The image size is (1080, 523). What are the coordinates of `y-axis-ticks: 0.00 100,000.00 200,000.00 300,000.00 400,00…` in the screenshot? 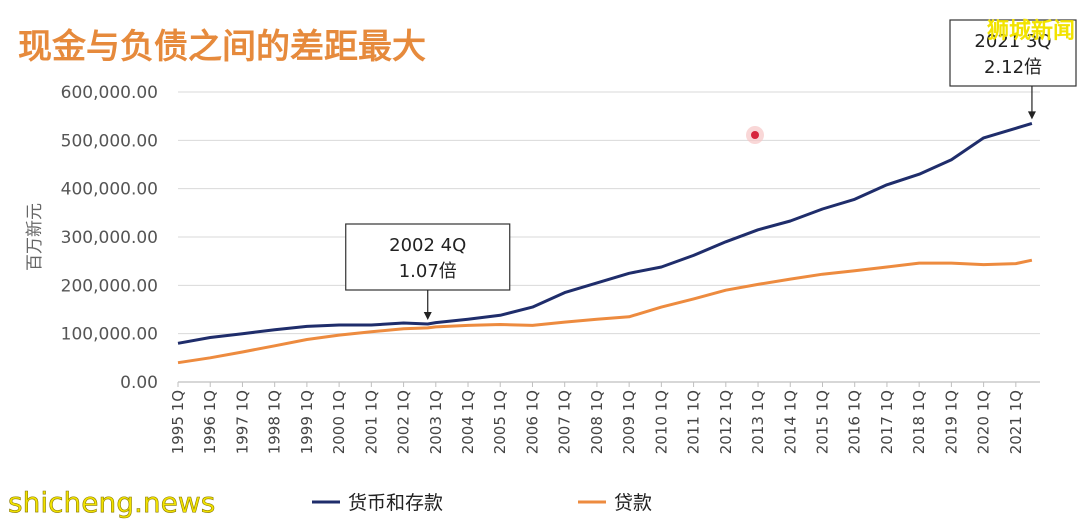 It's located at (109, 238).